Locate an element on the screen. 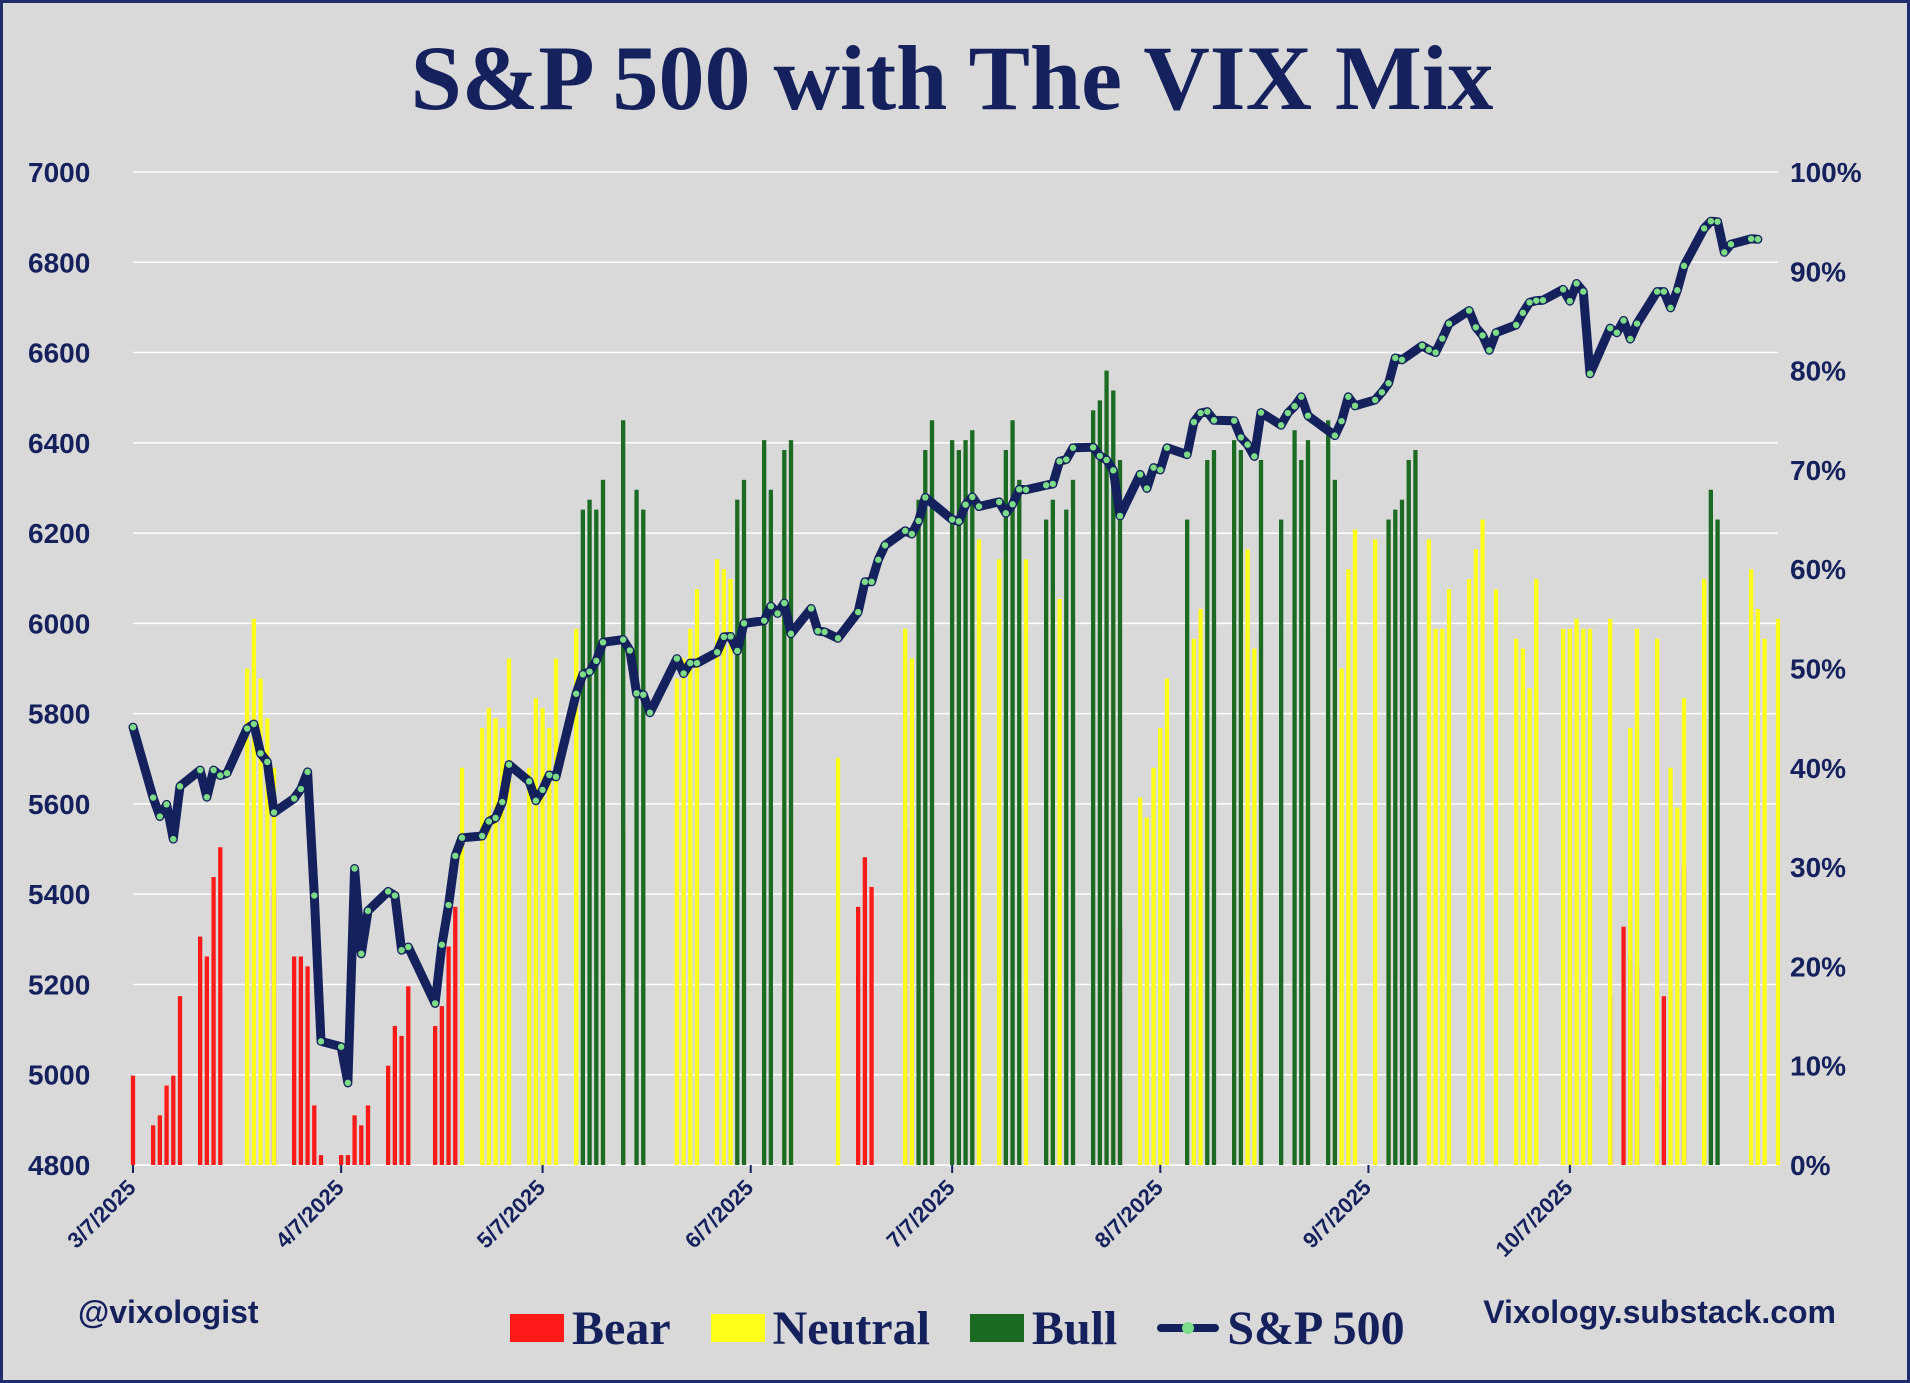 The image size is (1910, 1383). x-tick-label: 5/7/2025 is located at coordinates (511, 1214).